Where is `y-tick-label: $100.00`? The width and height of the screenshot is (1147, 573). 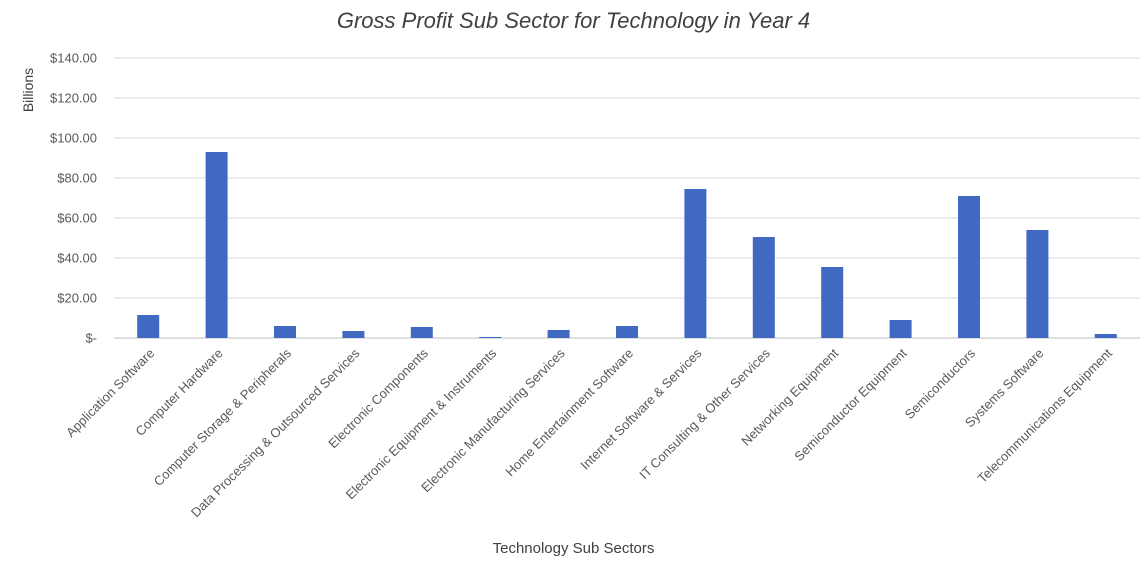
y-tick-label: $100.00 is located at coordinates (73, 138).